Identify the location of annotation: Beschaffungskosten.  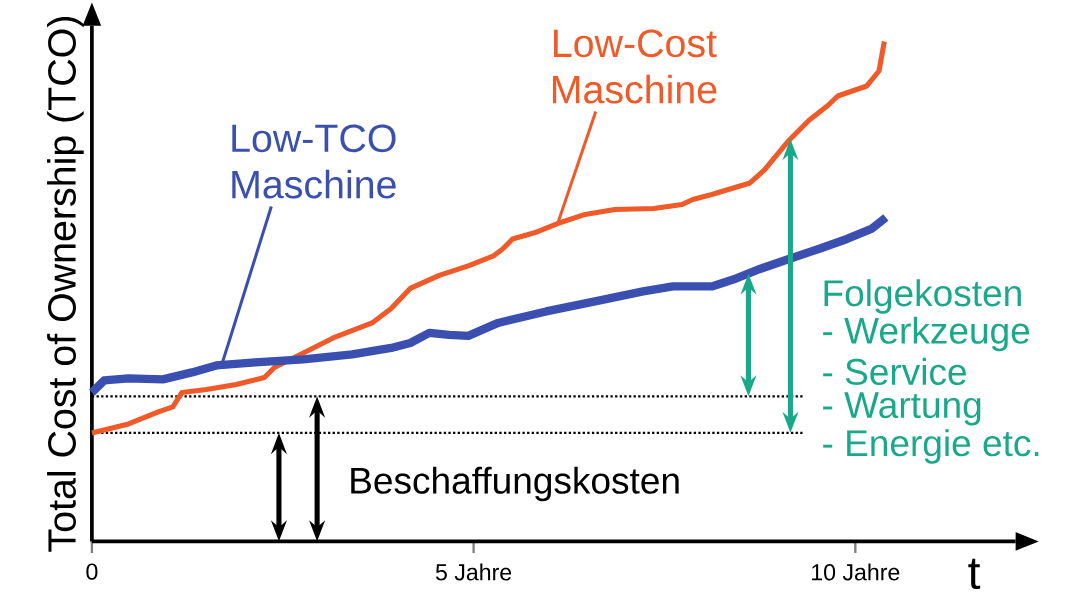
(515, 484).